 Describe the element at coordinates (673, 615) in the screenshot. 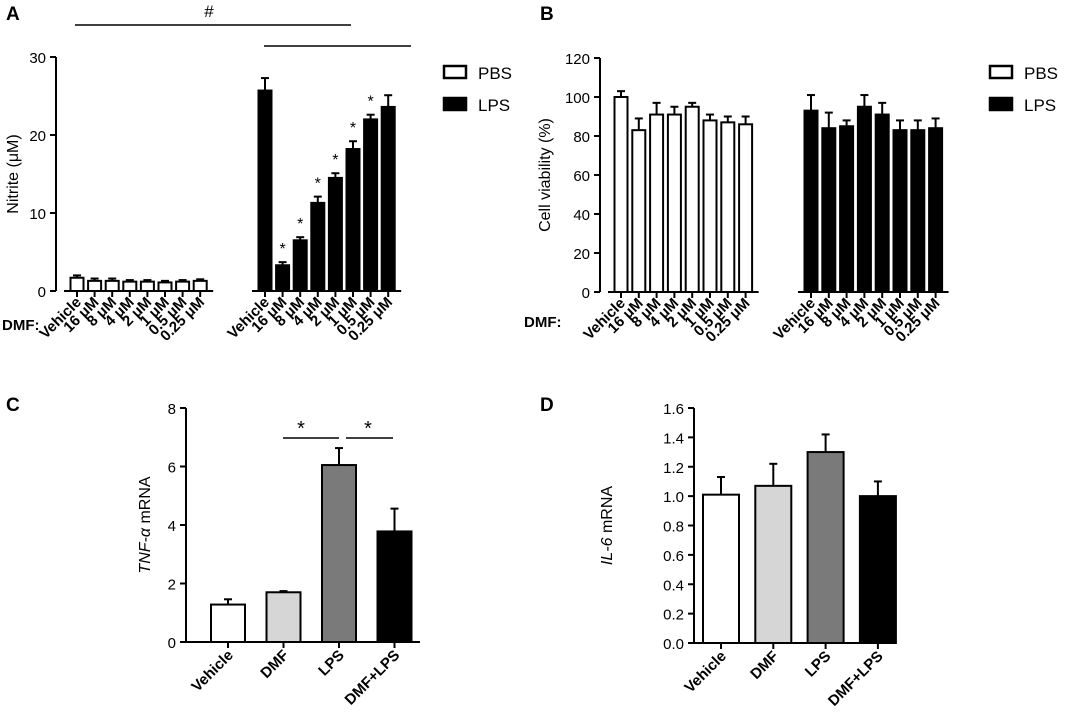

I see `panel-d-y-tick-label: 0.2` at that location.